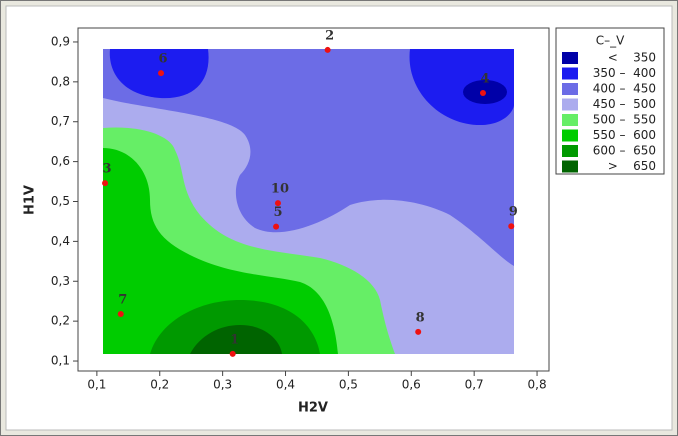  Describe the element at coordinates (313, 408) in the screenshot. I see `x-axis-label: H2V` at that location.